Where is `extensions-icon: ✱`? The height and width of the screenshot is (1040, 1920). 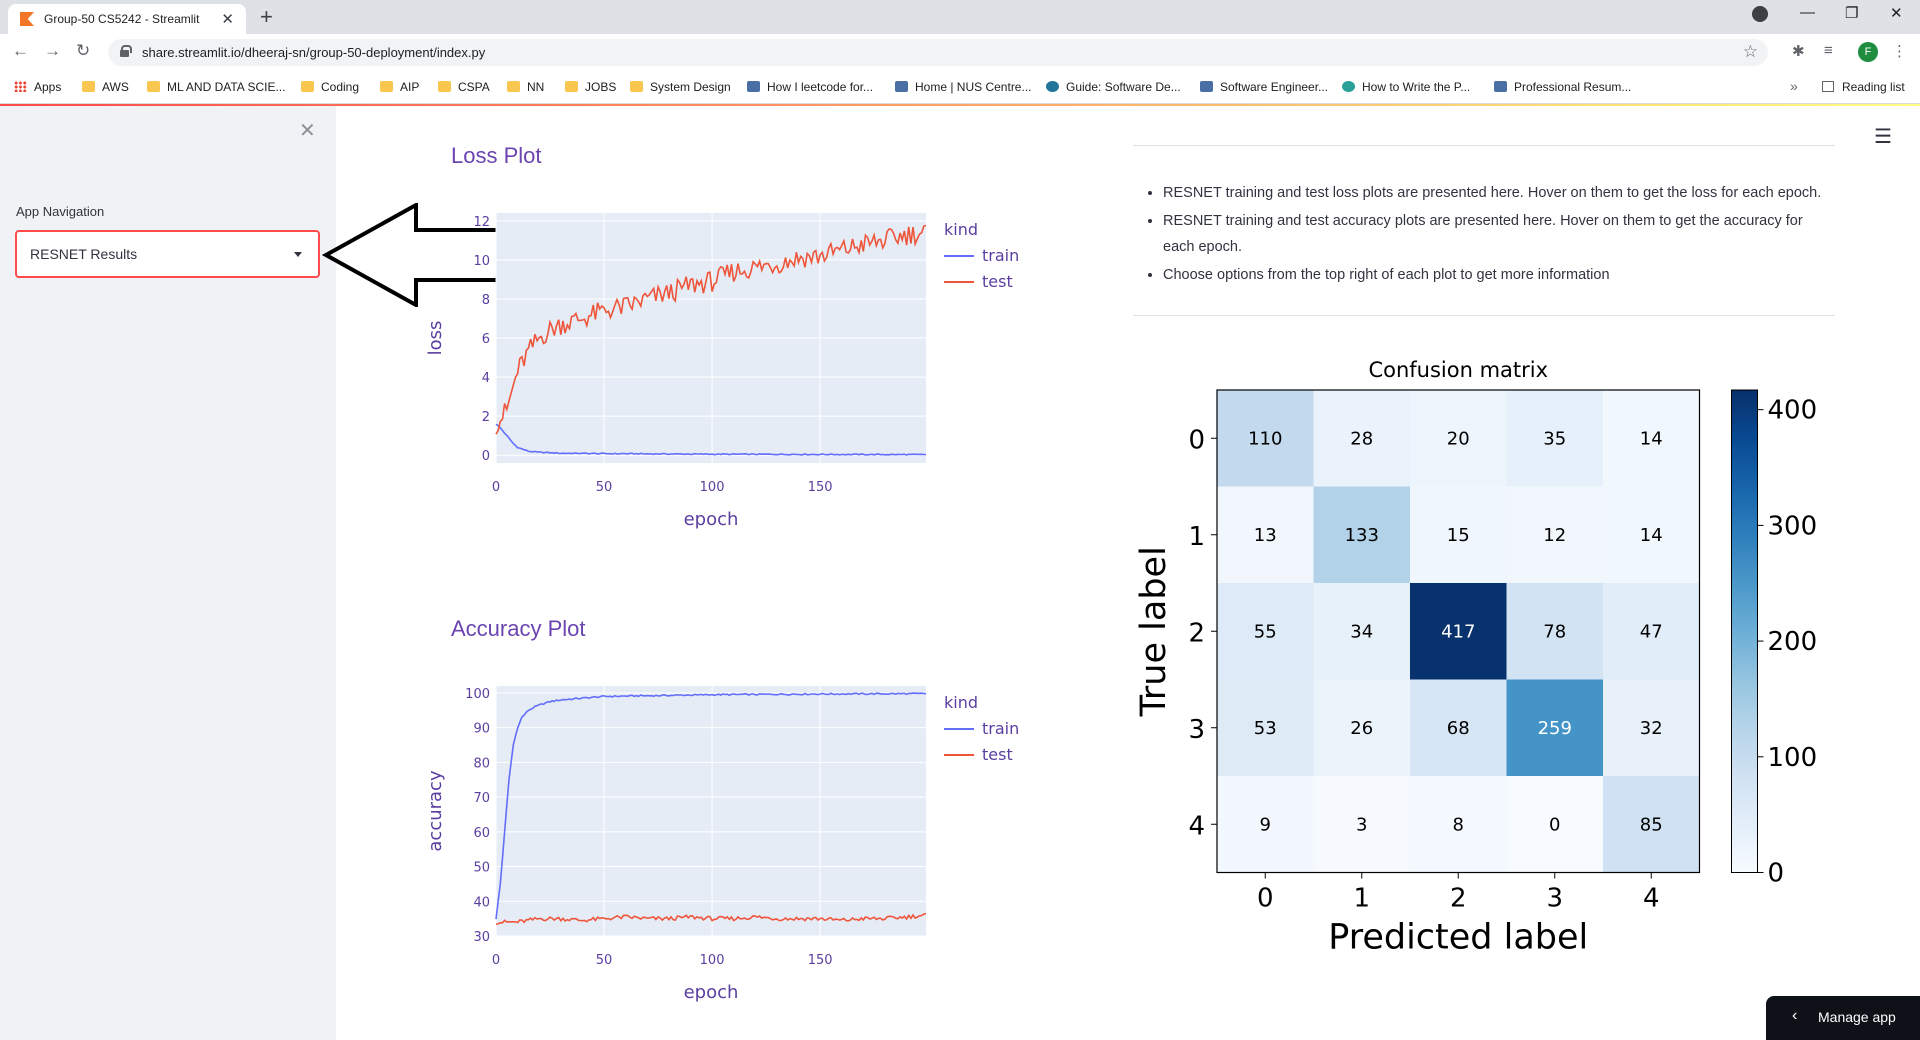
extensions-icon: ✱ is located at coordinates (1798, 51).